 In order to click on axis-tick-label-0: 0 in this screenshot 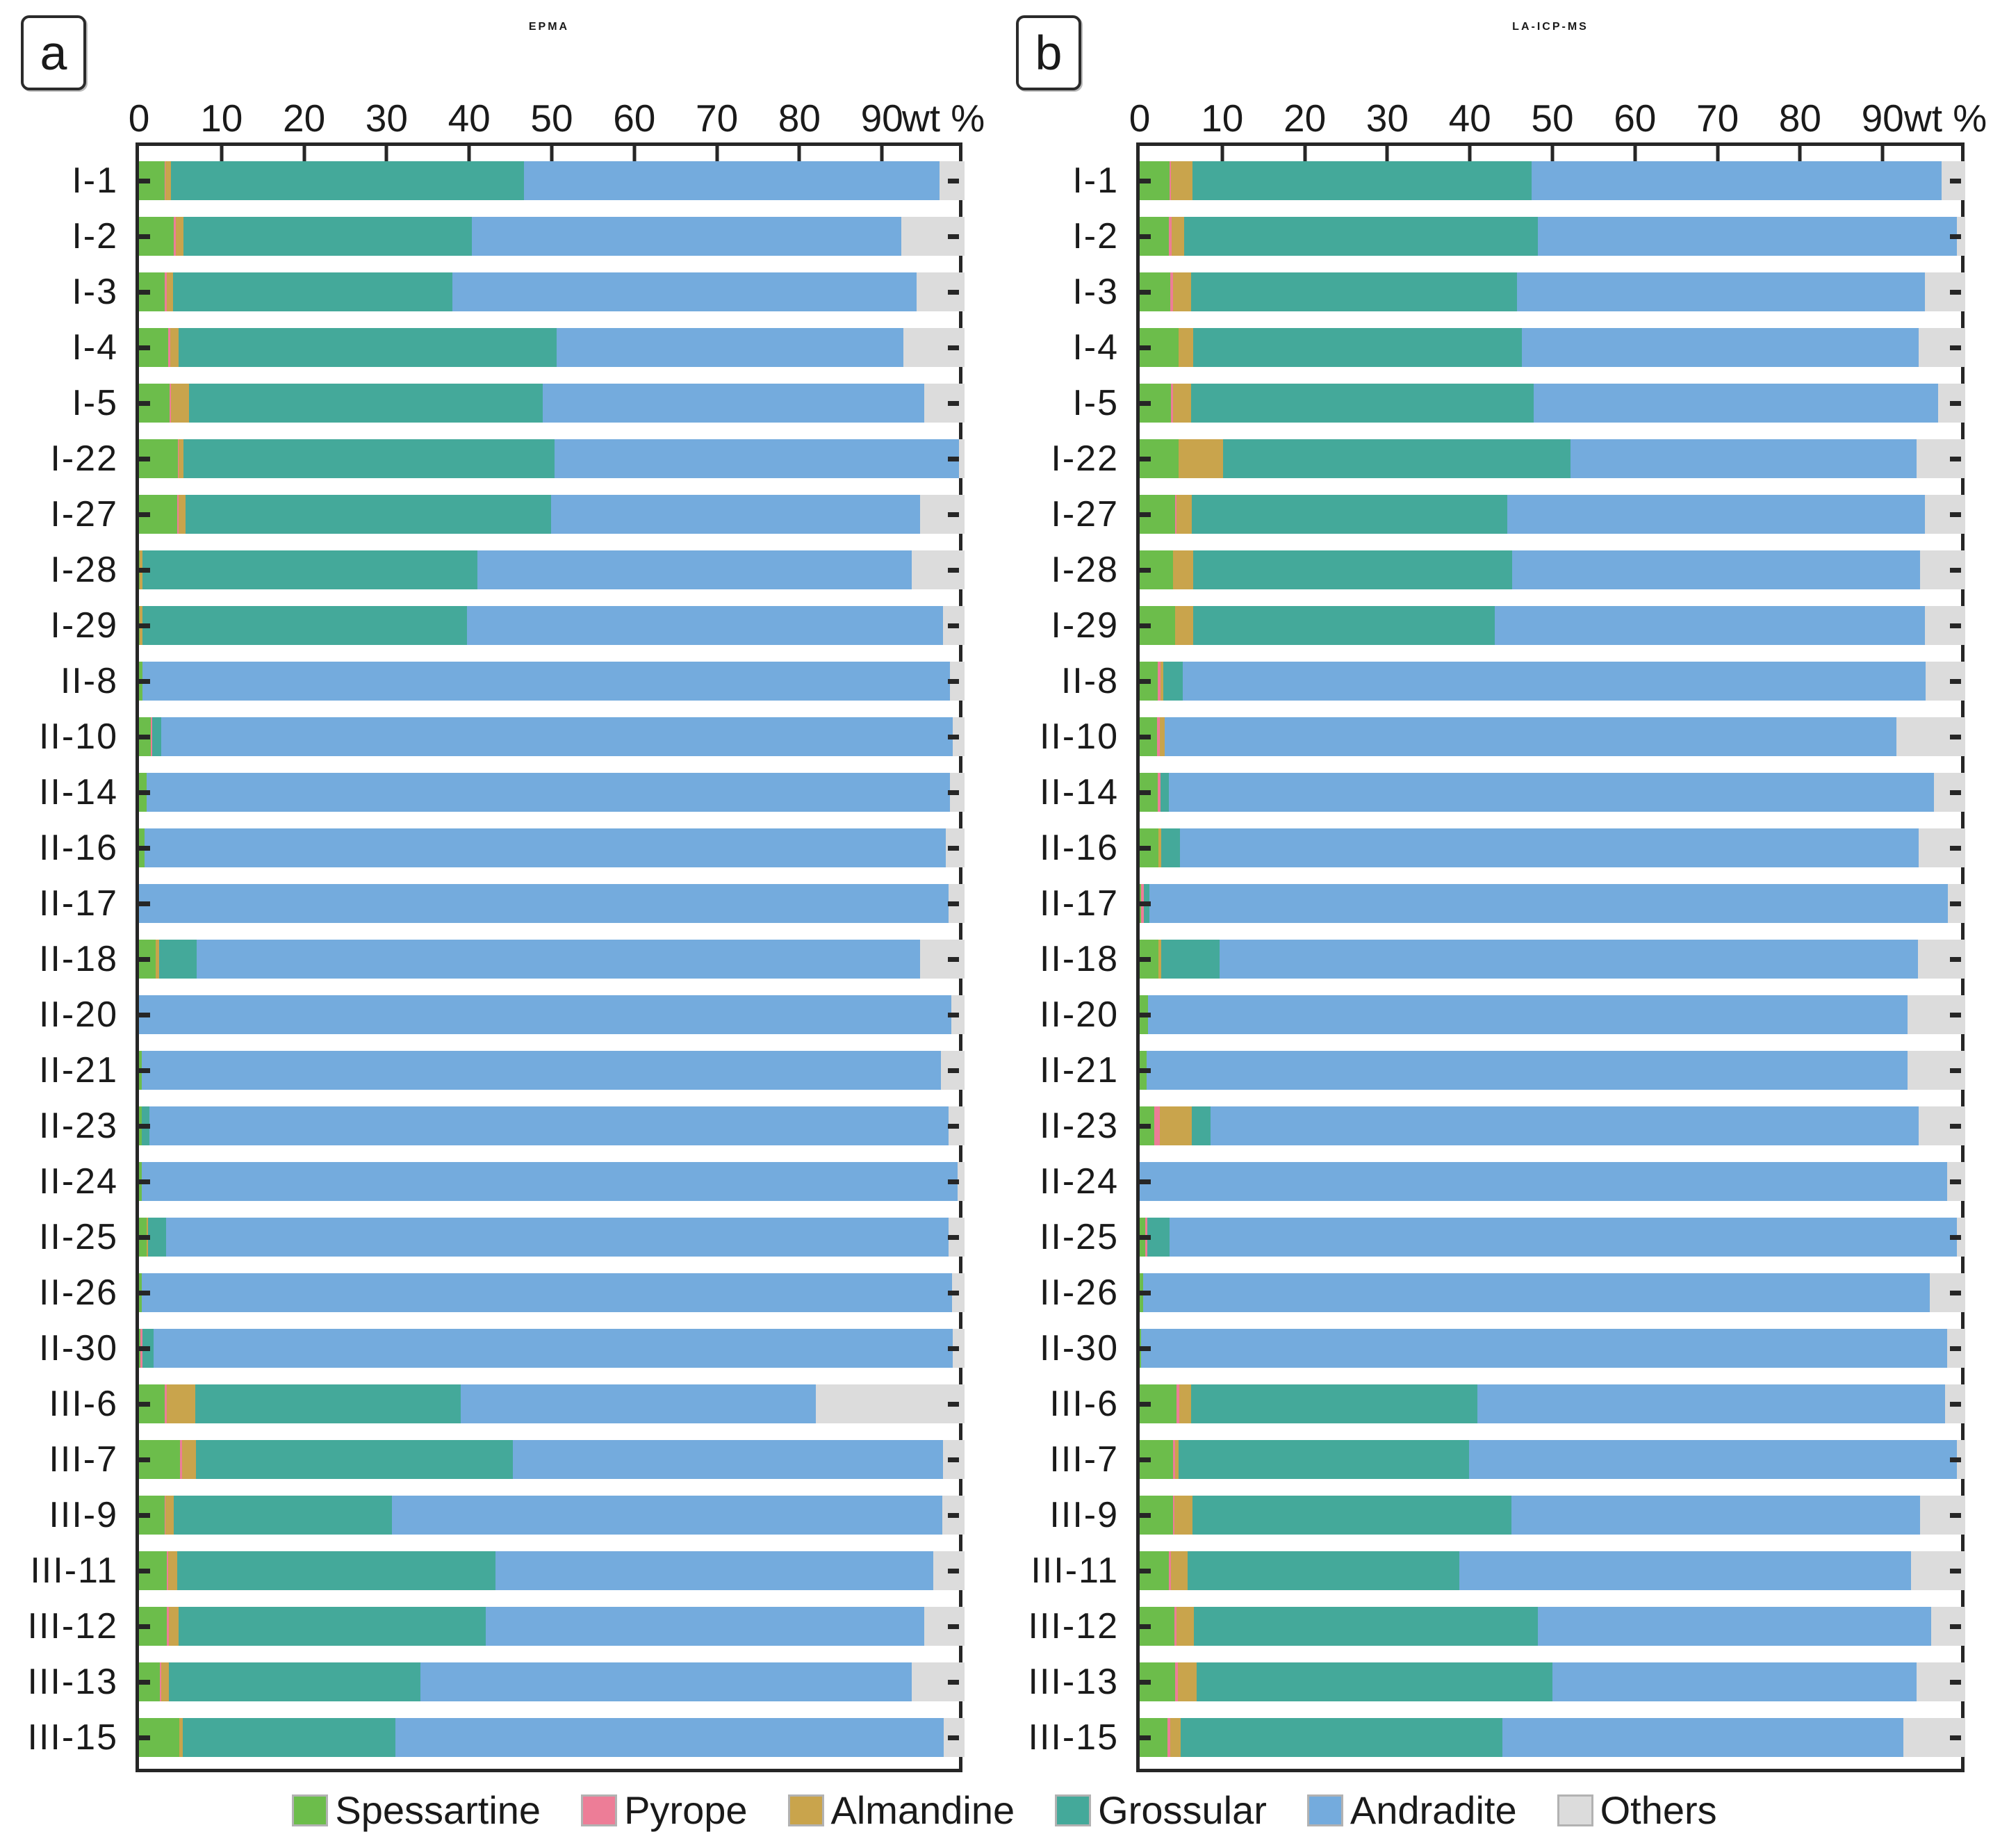, I will do `click(1140, 118)`.